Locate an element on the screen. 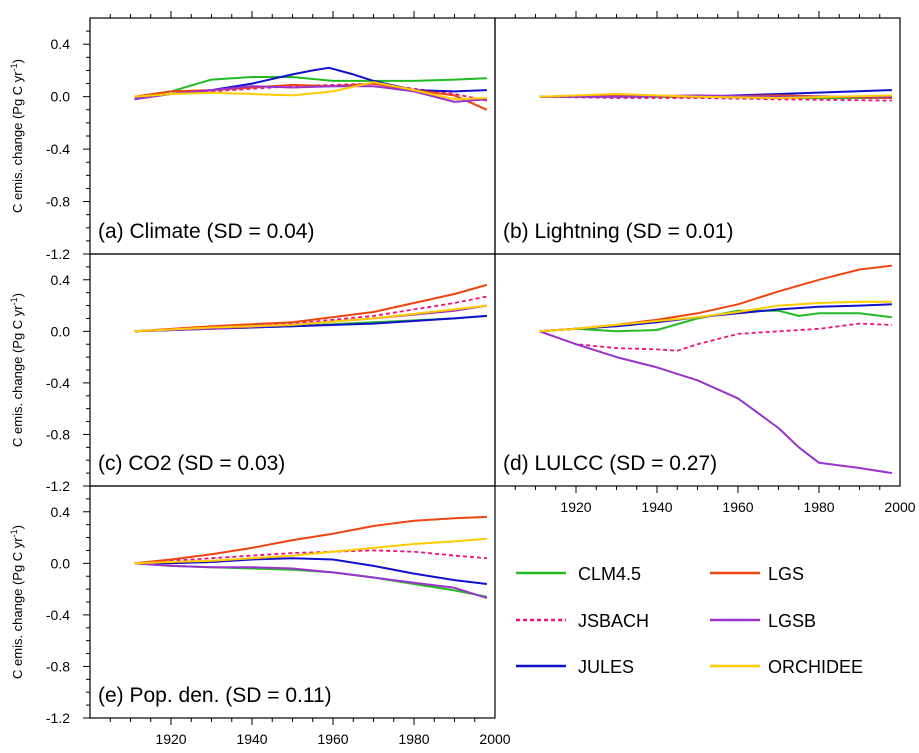 The width and height of the screenshot is (919, 753). legend-item: JSBACH is located at coordinates (582, 621).